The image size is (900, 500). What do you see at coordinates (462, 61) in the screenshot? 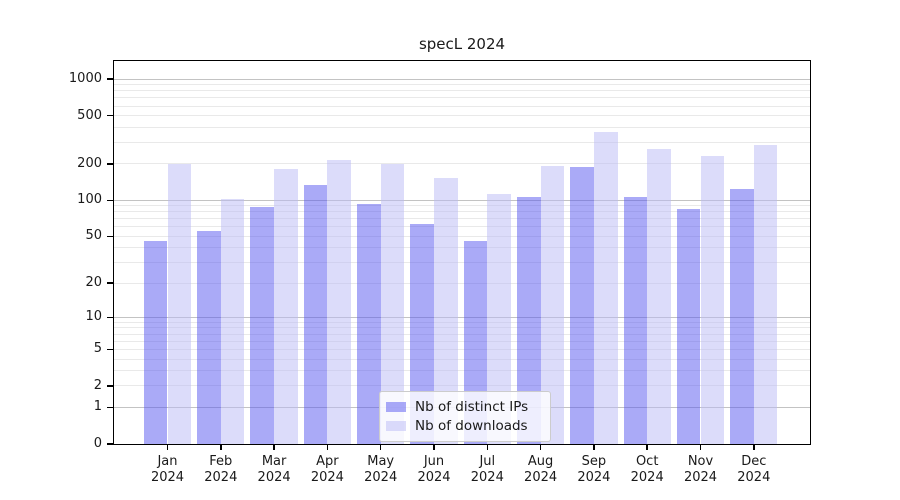
I see `top-spine` at bounding box center [462, 61].